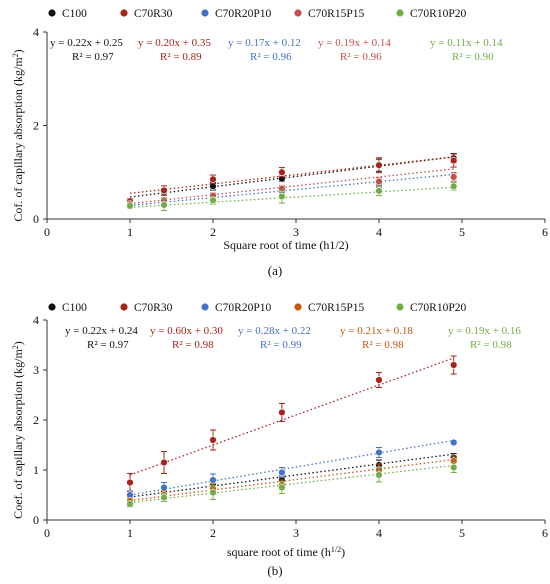  What do you see at coordinates (462, 232) in the screenshot?
I see `x-tick-label: 5` at bounding box center [462, 232].